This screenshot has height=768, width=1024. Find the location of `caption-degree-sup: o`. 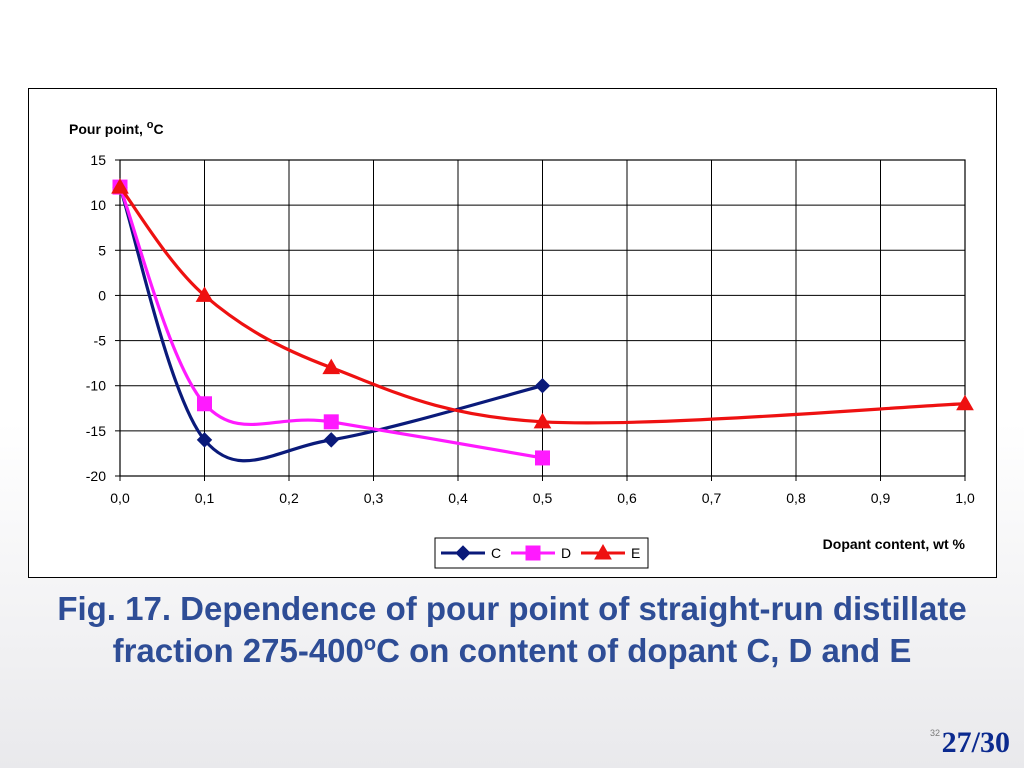

caption-degree-sup: o is located at coordinates (370, 644).